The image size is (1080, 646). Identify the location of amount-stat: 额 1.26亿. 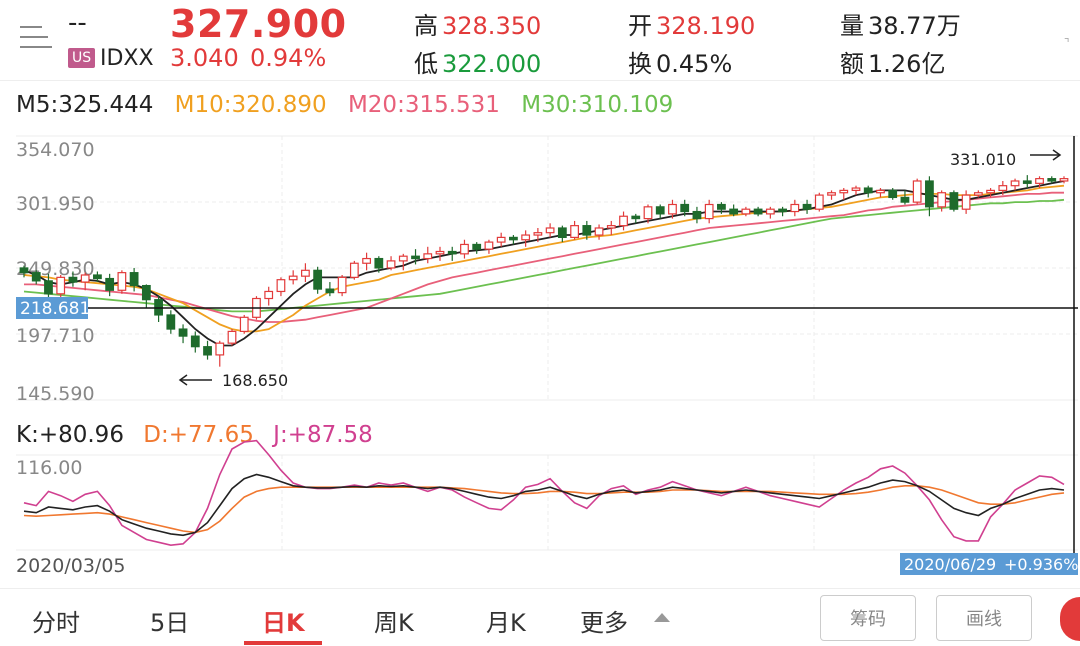
(892, 61).